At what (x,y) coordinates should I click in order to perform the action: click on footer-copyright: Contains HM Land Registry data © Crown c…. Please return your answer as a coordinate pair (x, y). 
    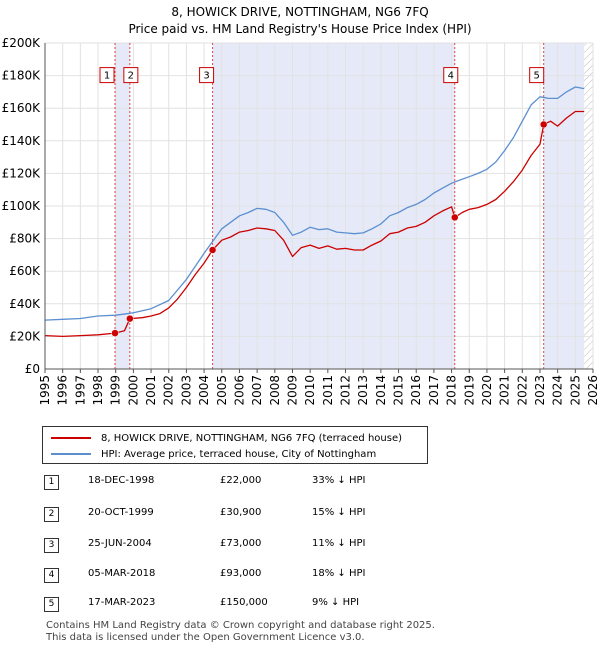
    Looking at the image, I should click on (240, 625).